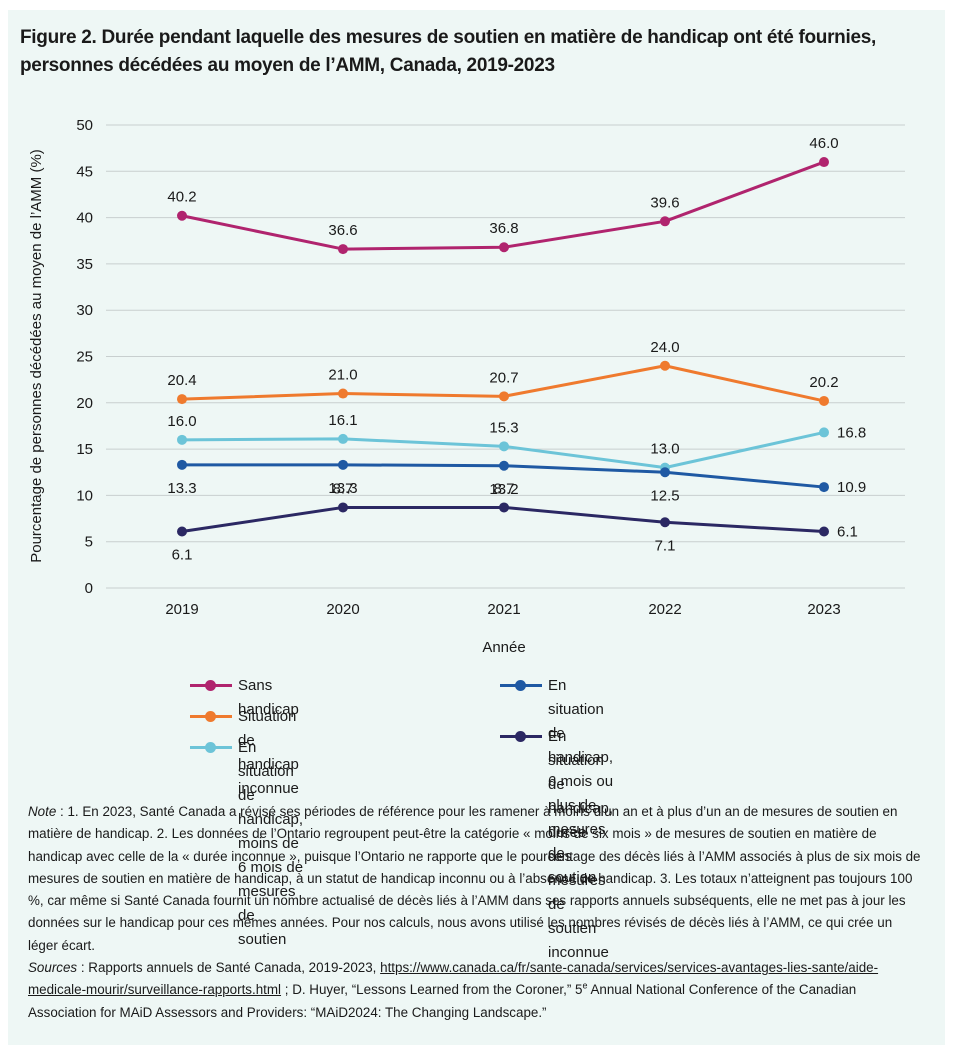 This screenshot has width=953, height=1055. What do you see at coordinates (578, 928) in the screenshot?
I see `legend-label-line-2: de soutien inconnue` at bounding box center [578, 928].